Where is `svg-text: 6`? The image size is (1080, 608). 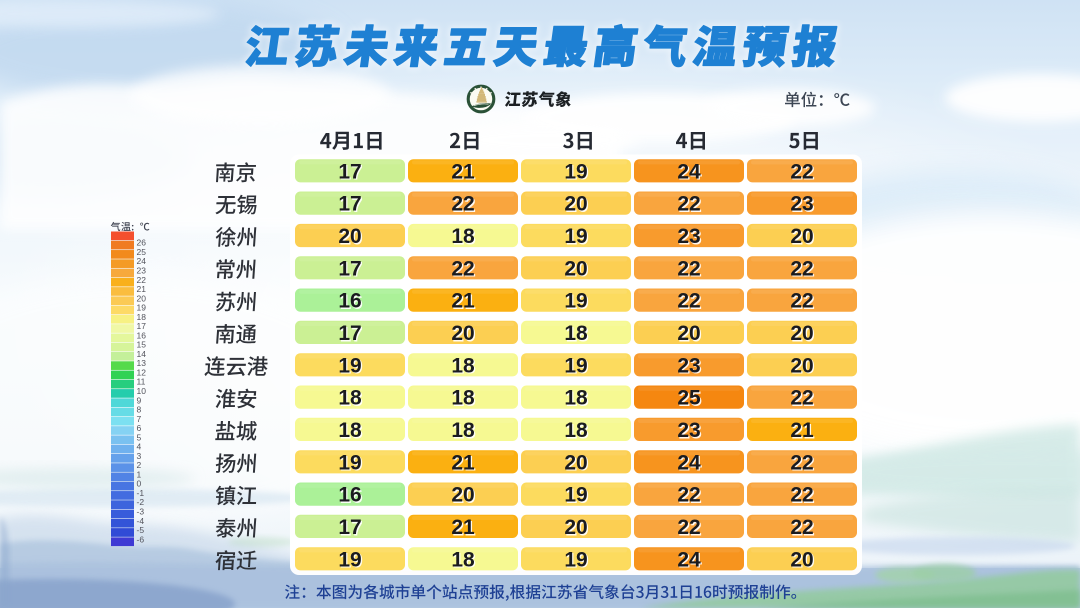 svg-text: 6 is located at coordinates (139, 428).